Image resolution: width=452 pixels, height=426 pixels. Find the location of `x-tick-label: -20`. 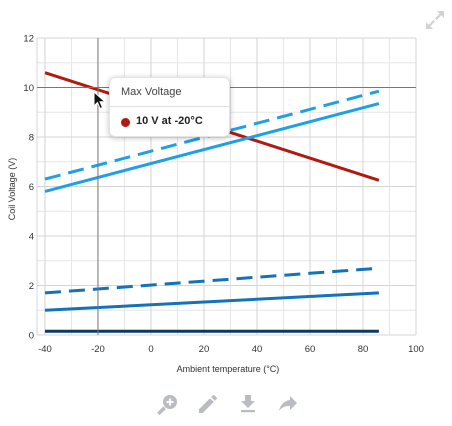

x-tick-label: -20 is located at coordinates (98, 349).